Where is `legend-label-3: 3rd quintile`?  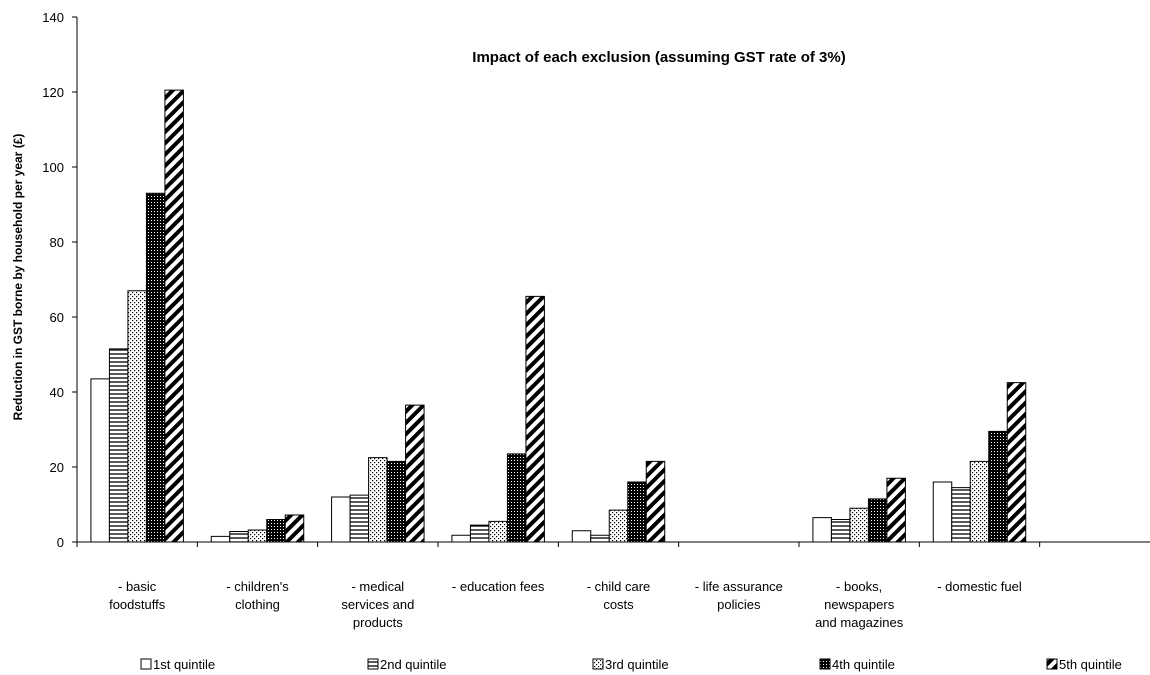
legend-label-3: 3rd quintile is located at coordinates (637, 664).